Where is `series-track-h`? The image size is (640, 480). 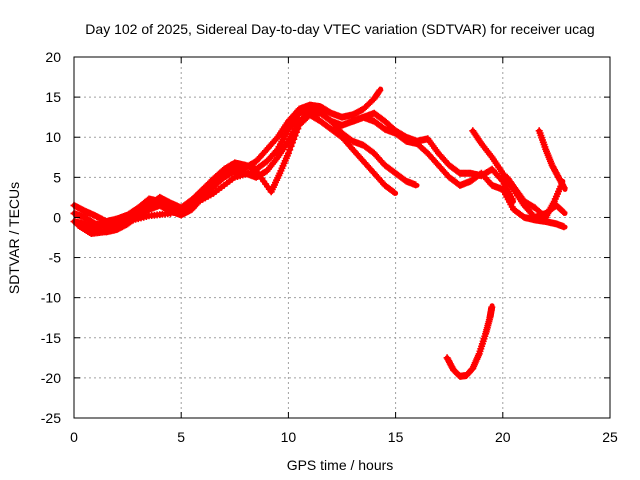
series-track-h is located at coordinates (534, 197).